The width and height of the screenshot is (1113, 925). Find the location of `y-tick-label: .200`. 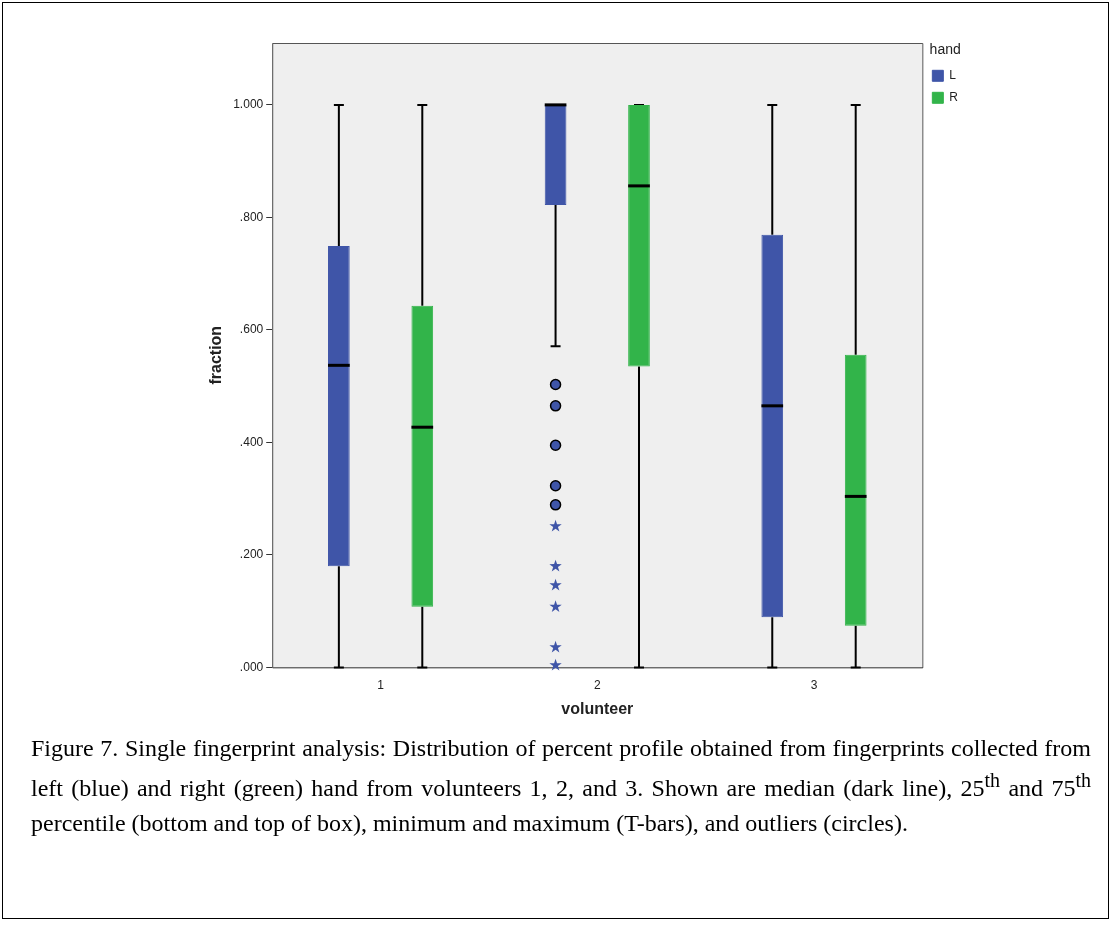

y-tick-label: .200 is located at coordinates (251, 554).